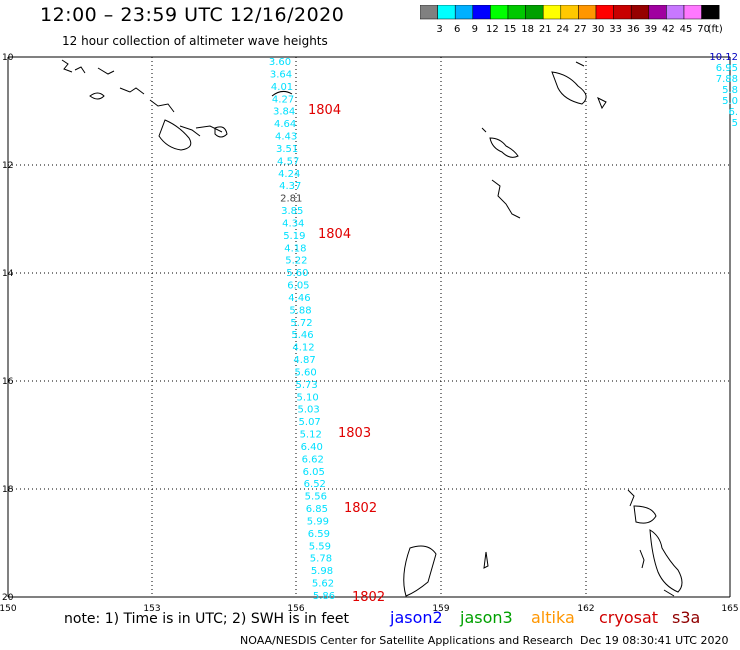 The height and width of the screenshot is (650, 740). I want to click on swh-value: 6.59, so click(319, 534).